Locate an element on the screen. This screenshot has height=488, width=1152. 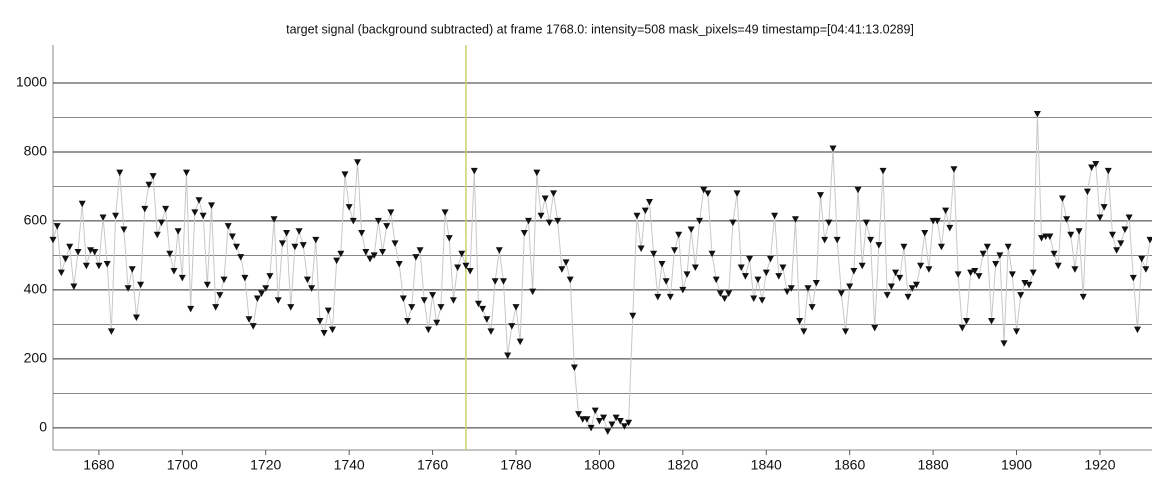
x-tick-label: 1700 is located at coordinates (182, 465).